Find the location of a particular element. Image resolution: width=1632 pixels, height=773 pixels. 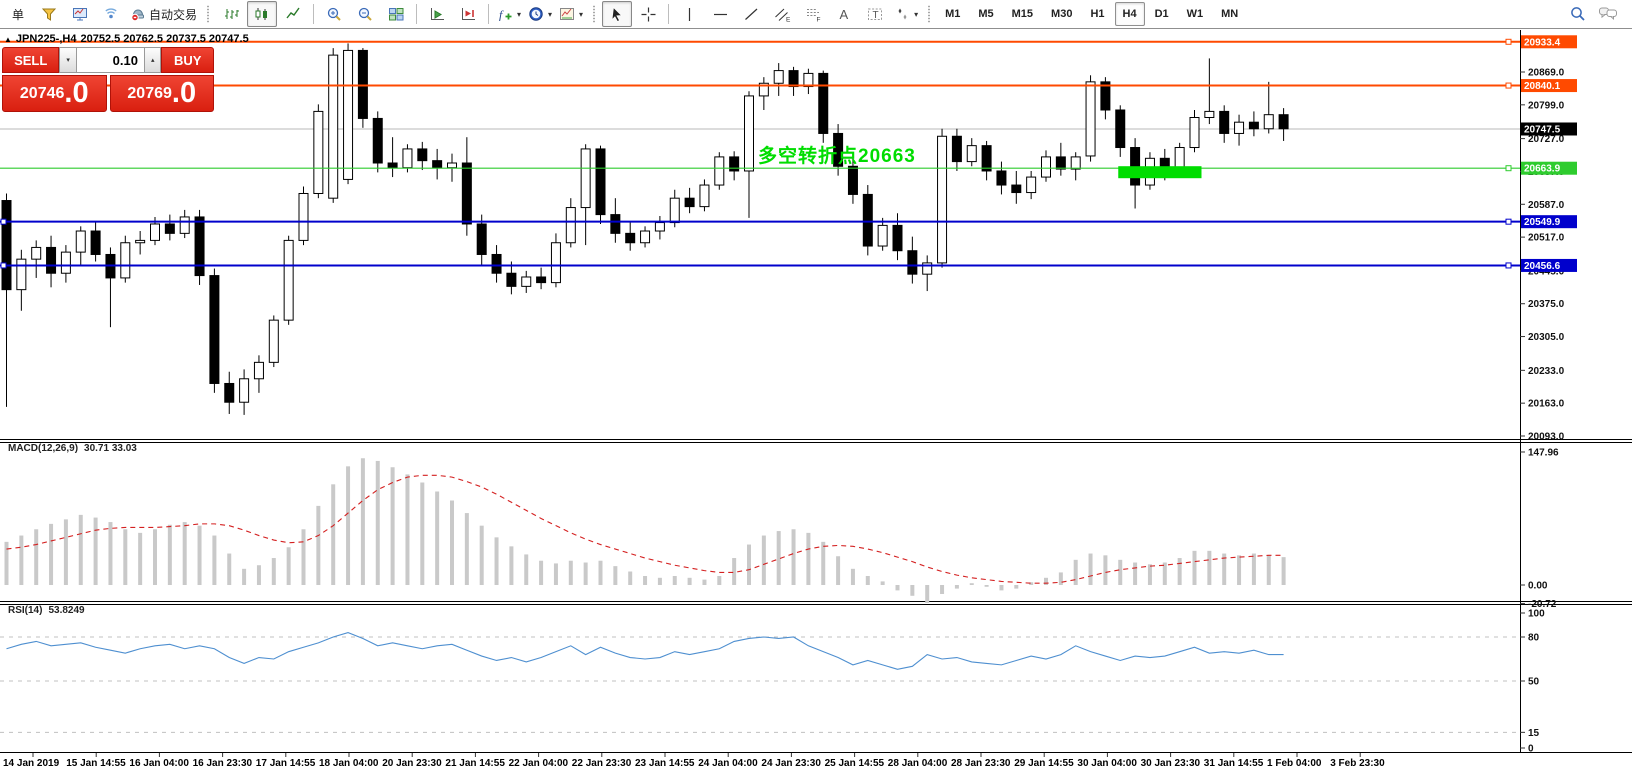

timeframe-W1: W1 is located at coordinates (1195, 14).